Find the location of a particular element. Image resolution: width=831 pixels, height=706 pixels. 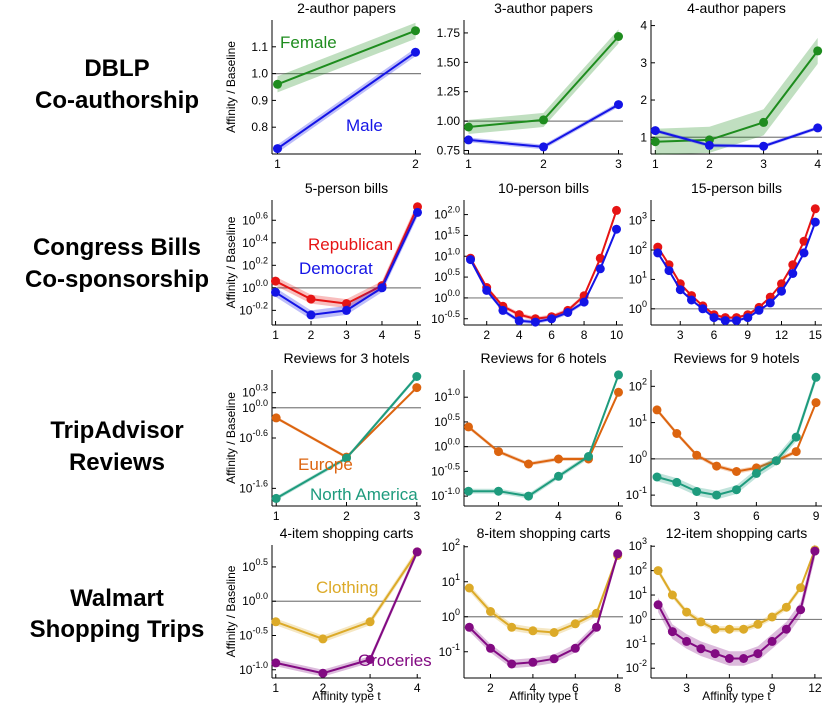

chart-title: 4-item shopping carts is located at coordinates (347, 533).